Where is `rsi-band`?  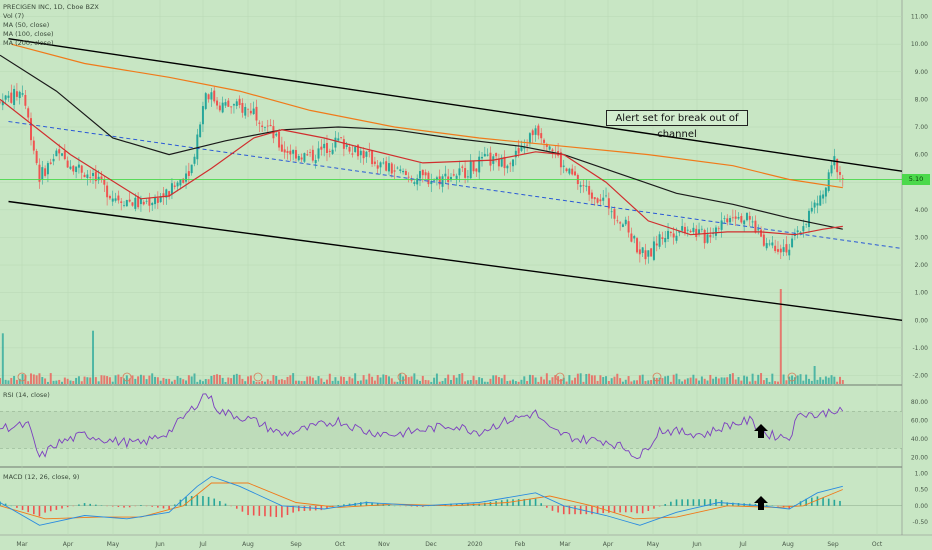 rsi-band is located at coordinates (451, 430).